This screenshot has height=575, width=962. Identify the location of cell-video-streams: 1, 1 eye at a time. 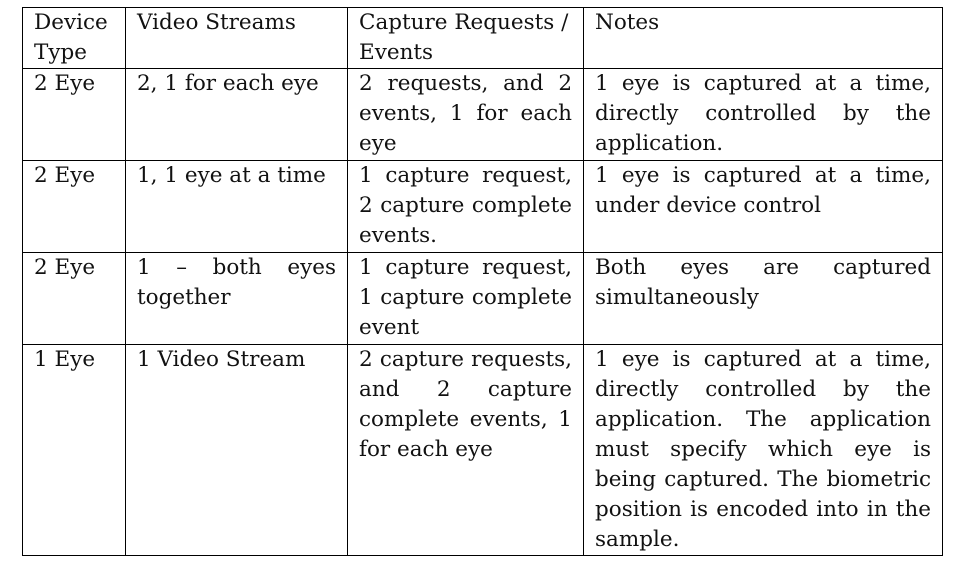
(236, 206).